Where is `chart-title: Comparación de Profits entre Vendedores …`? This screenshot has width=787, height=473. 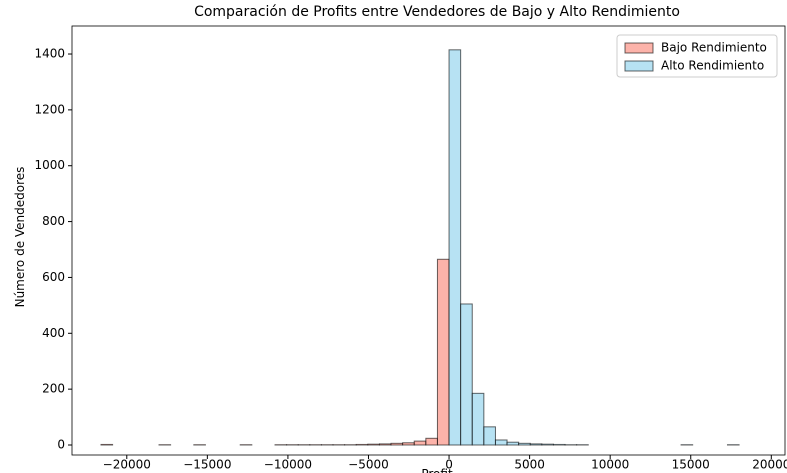
chart-title: Comparación de Profits entre Vendedores … is located at coordinates (437, 12).